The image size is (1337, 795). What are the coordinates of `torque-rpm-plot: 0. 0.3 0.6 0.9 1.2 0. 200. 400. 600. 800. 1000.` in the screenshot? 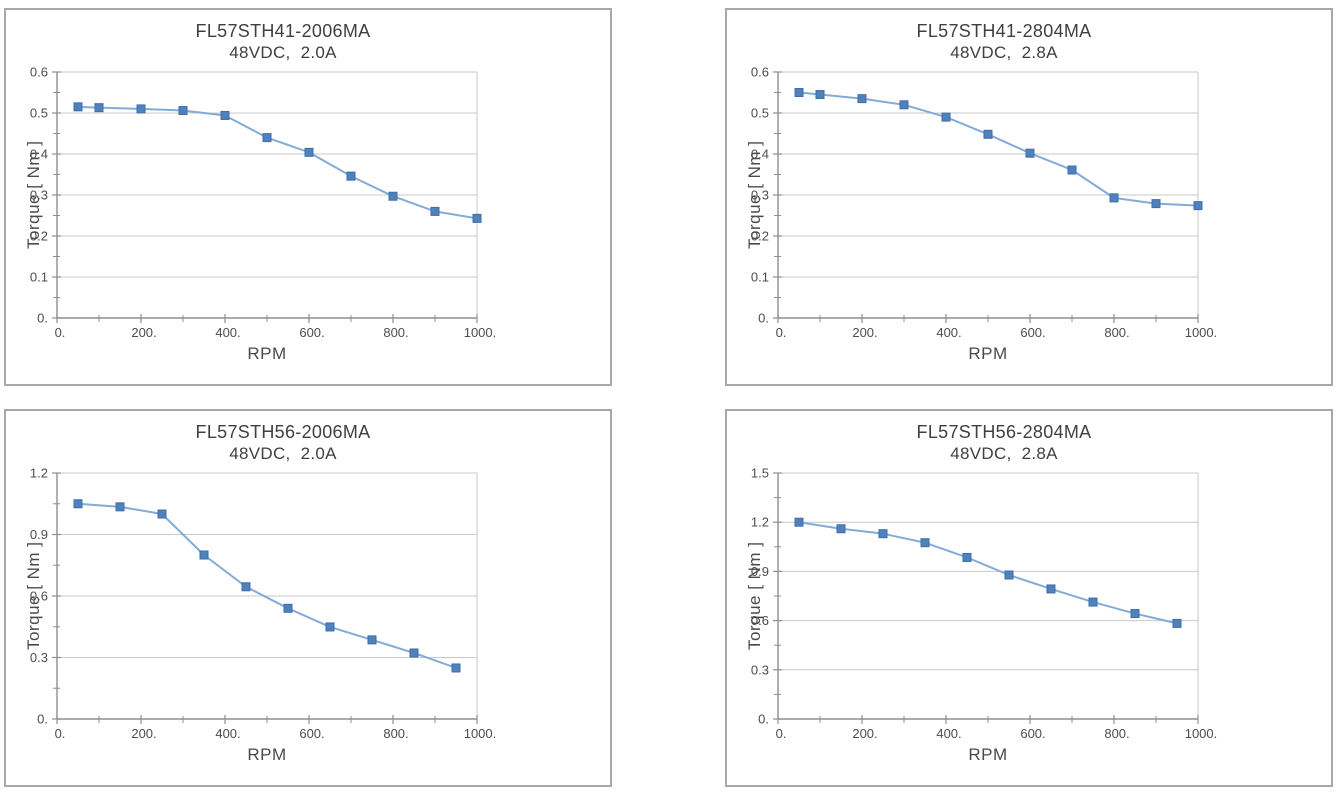 It's located at (263, 604).